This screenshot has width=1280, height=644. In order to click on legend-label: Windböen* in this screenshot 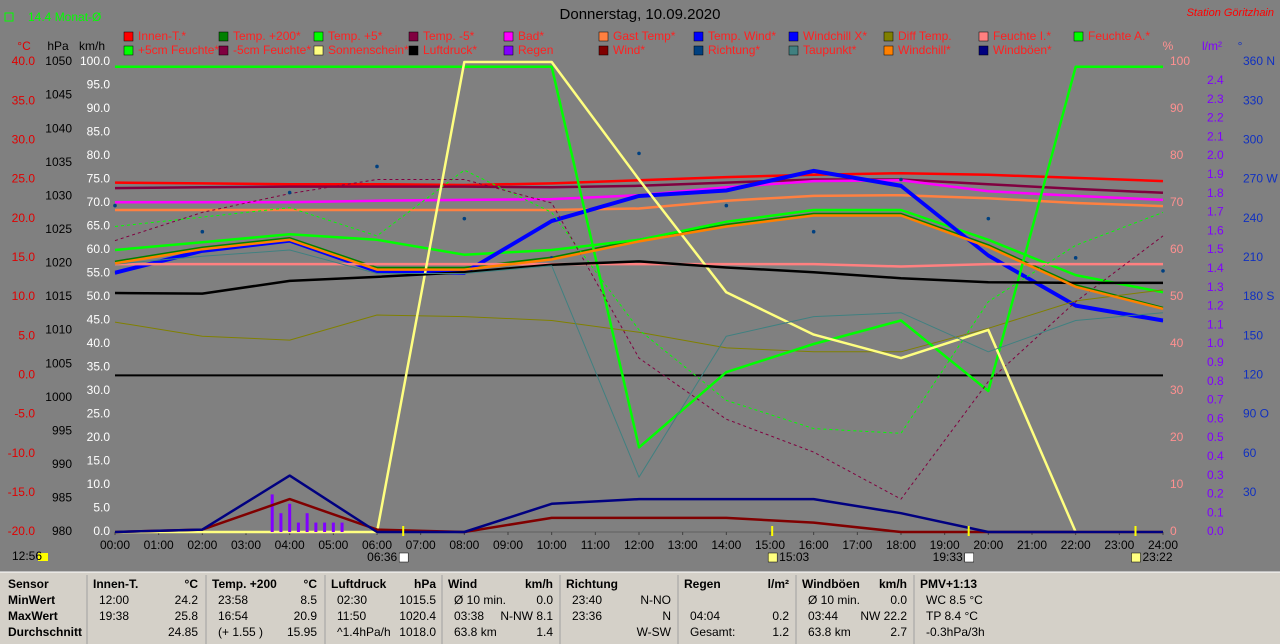, I will do `click(1022, 50)`.